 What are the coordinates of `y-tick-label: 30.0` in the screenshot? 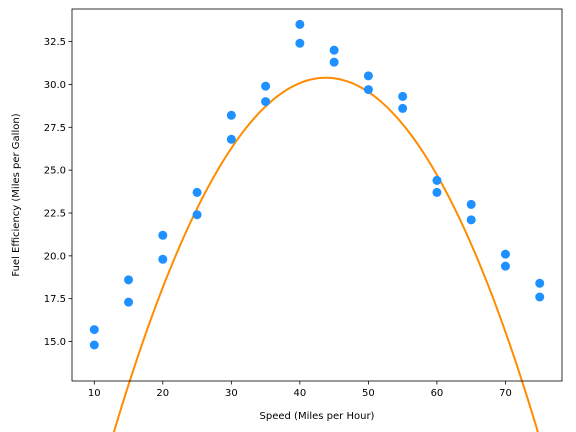 It's located at (55, 85).